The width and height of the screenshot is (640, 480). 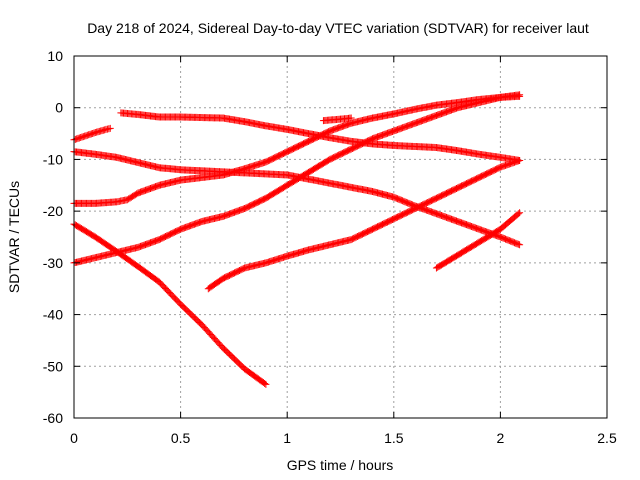 I want to click on x-tick-label: 1.5, so click(x=394, y=438).